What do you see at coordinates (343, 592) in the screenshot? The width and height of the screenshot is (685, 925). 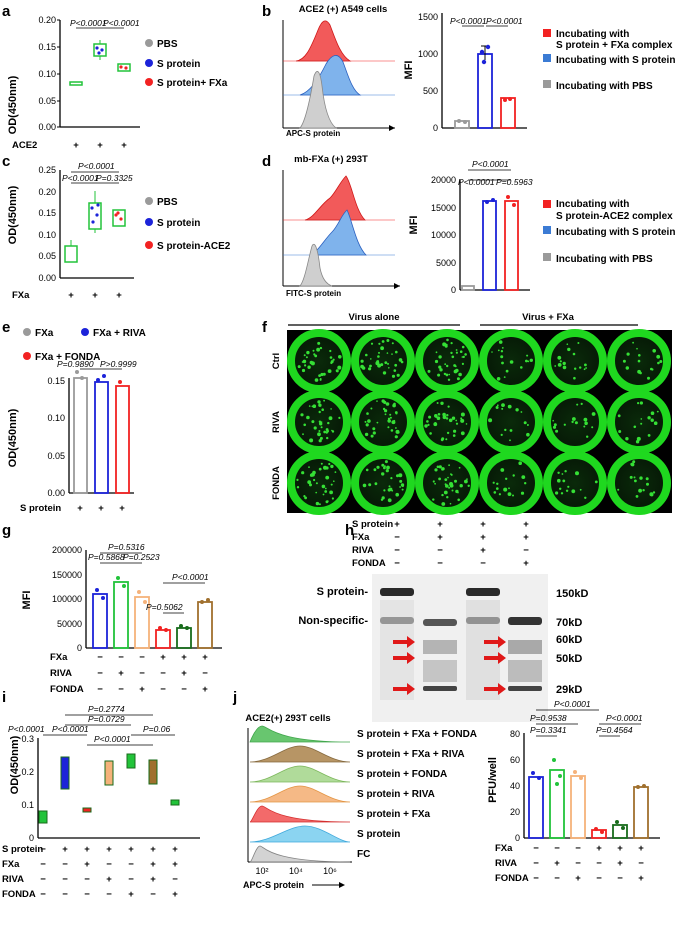 I see `blot-label-s-protein: S protein-` at bounding box center [343, 592].